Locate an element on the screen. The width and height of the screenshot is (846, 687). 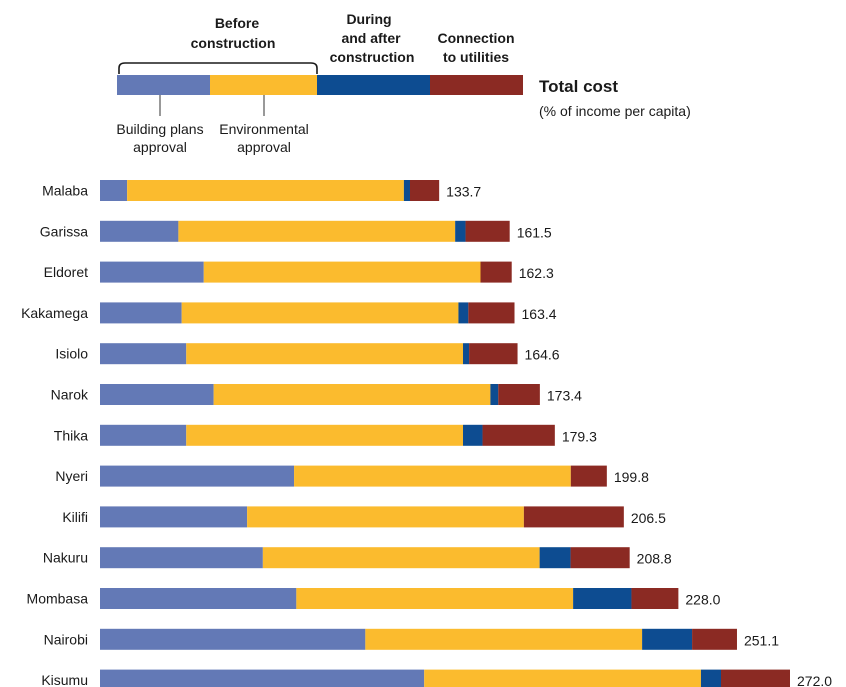
category-label: Kisumu is located at coordinates (64, 679).